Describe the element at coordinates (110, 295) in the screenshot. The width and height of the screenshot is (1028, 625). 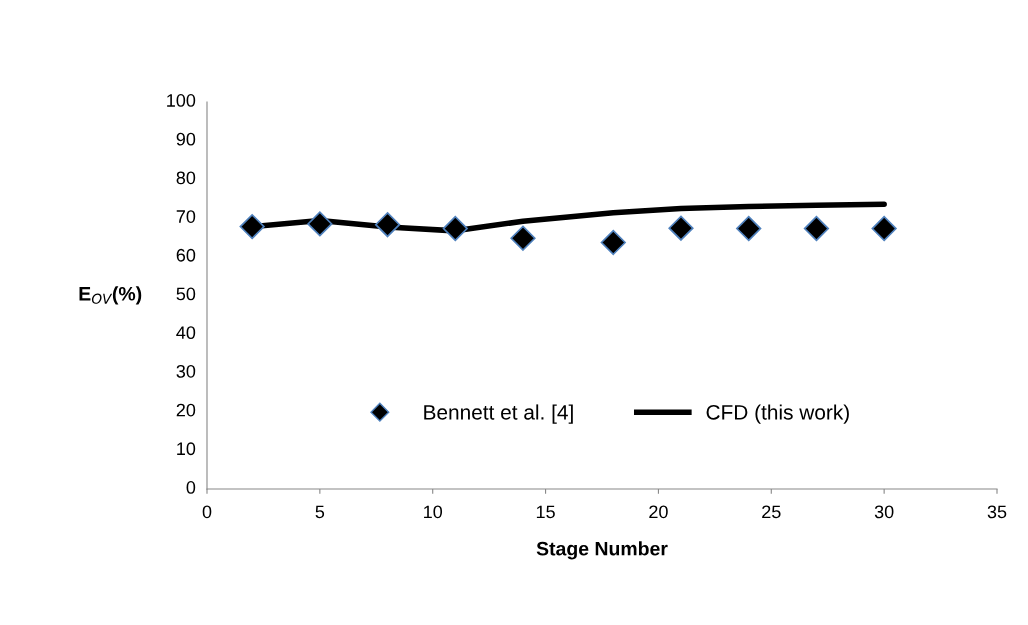
I see `y-axis-title: E$_{OV}$(%)` at that location.